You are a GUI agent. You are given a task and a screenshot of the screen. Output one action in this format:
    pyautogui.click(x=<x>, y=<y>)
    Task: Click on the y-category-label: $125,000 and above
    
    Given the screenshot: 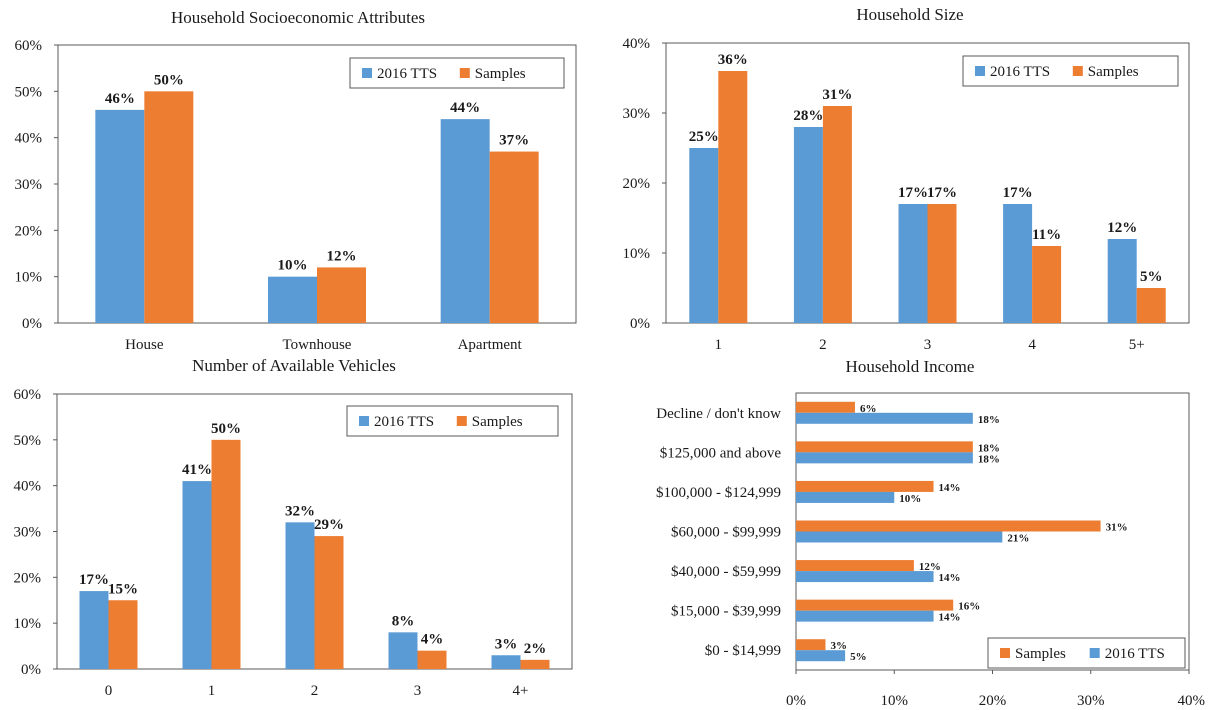 What is the action you would take?
    pyautogui.click(x=721, y=453)
    